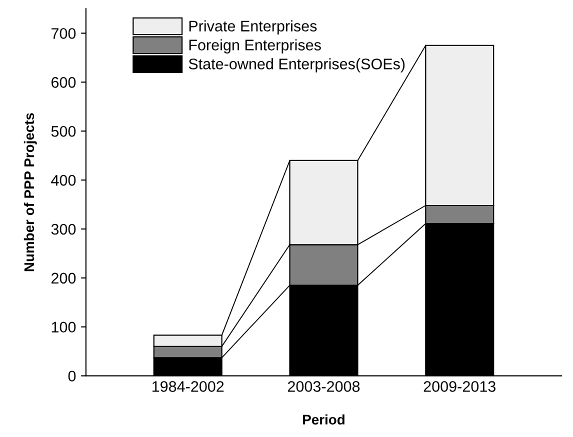 The image size is (573, 437). I want to click on y-tick-label: 600, so click(64, 82).